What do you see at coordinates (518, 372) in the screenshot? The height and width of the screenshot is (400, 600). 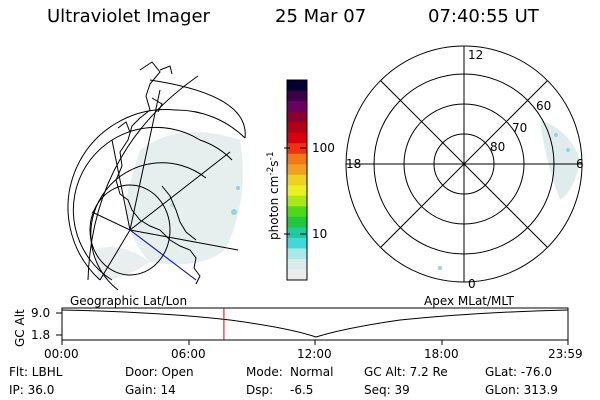 I see `info-glat: GLat: -76.0` at bounding box center [518, 372].